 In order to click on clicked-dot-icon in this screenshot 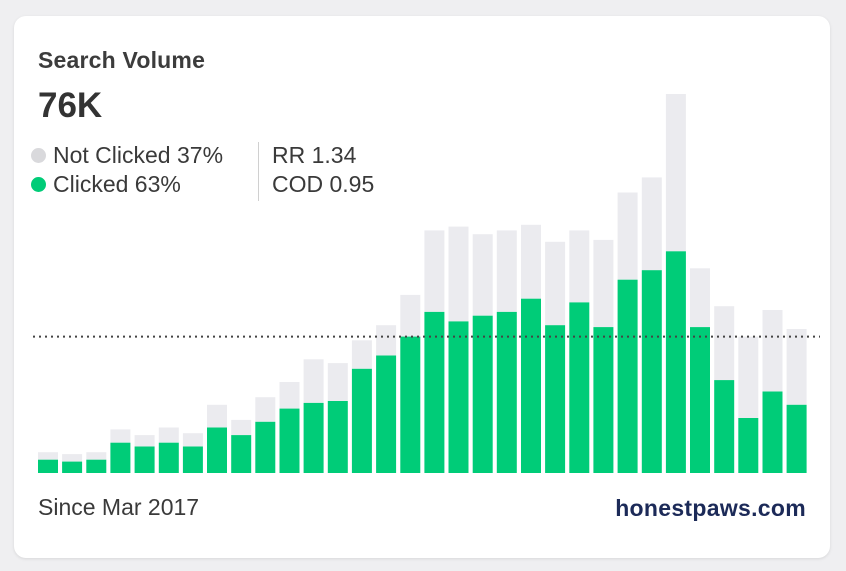, I will do `click(38, 184)`.